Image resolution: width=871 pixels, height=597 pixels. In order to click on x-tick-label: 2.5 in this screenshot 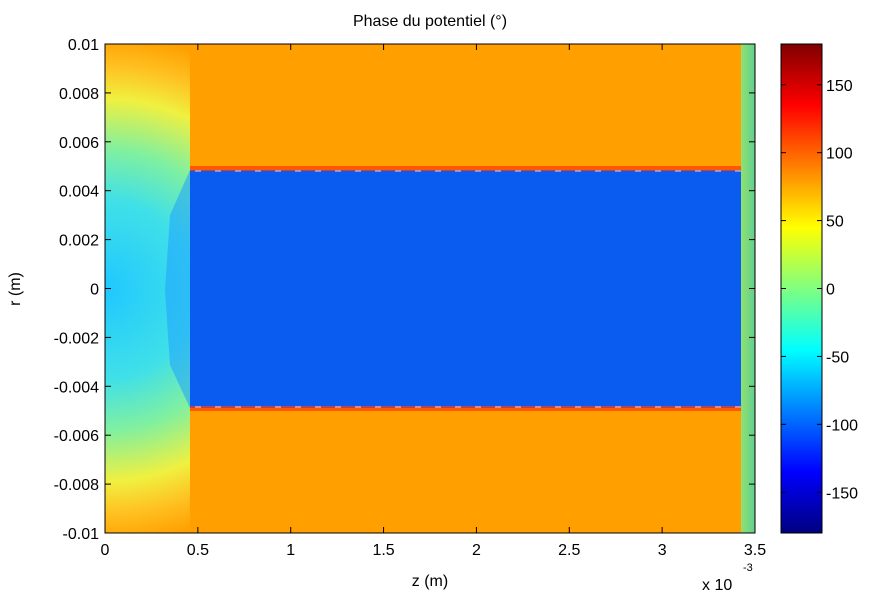, I will do `click(569, 550)`.